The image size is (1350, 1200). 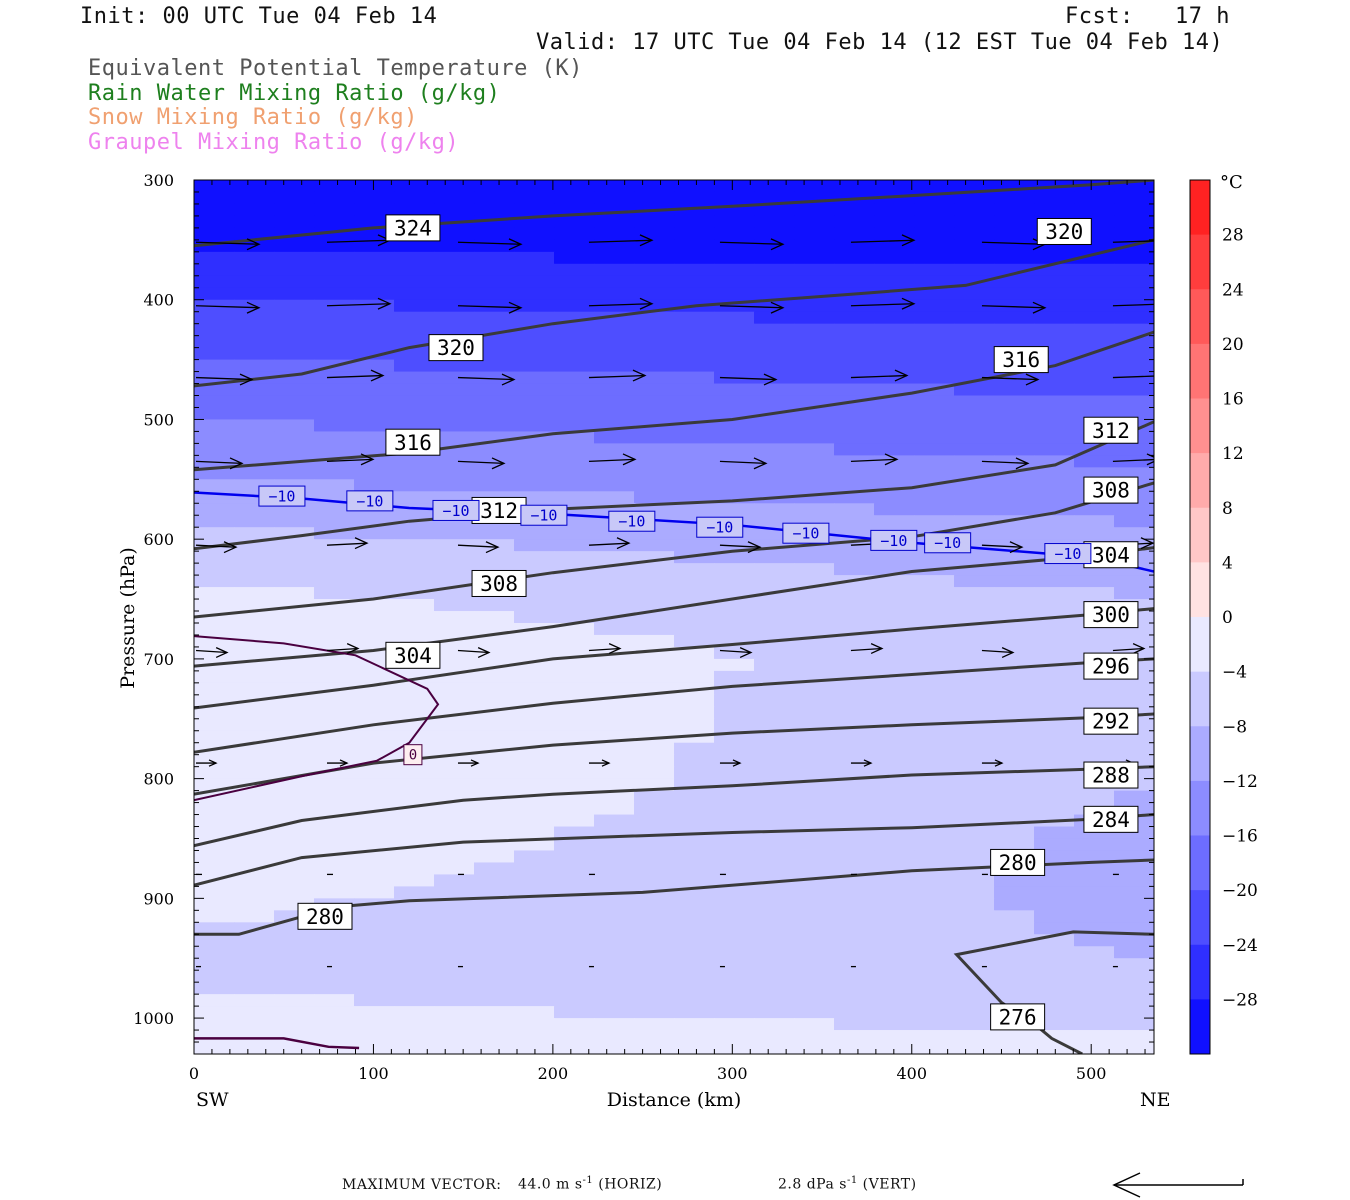 I want to click on theta-e-label-text: 324, so click(x=413, y=228).